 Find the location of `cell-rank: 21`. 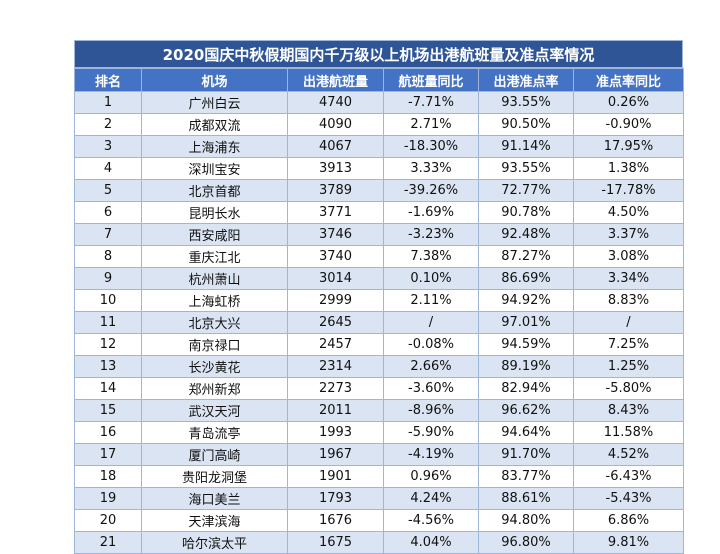

cell-rank: 21 is located at coordinates (108, 542).